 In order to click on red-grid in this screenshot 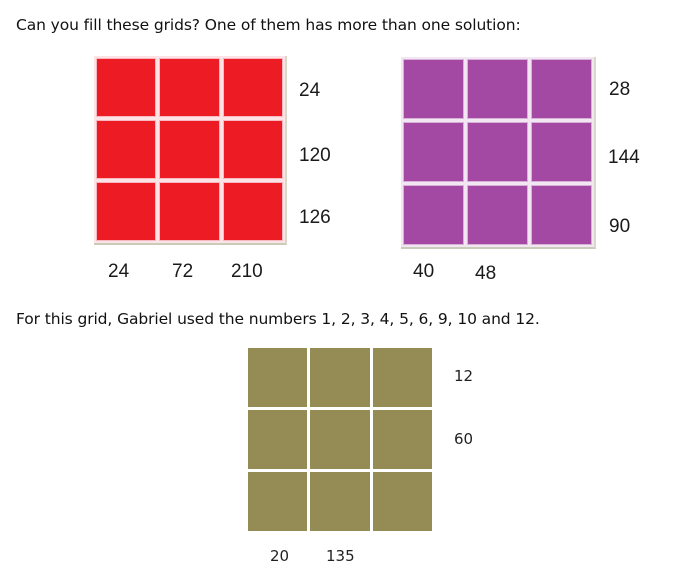, I will do `click(190, 150)`.